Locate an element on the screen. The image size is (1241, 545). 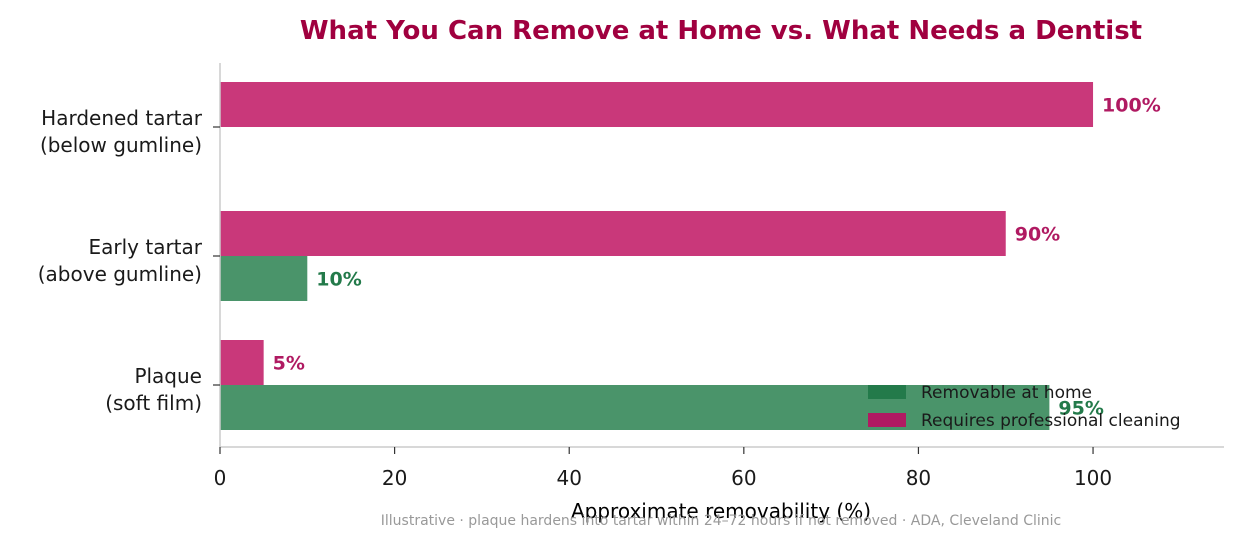
category-label-line: (soft film) is located at coordinates (153, 403).